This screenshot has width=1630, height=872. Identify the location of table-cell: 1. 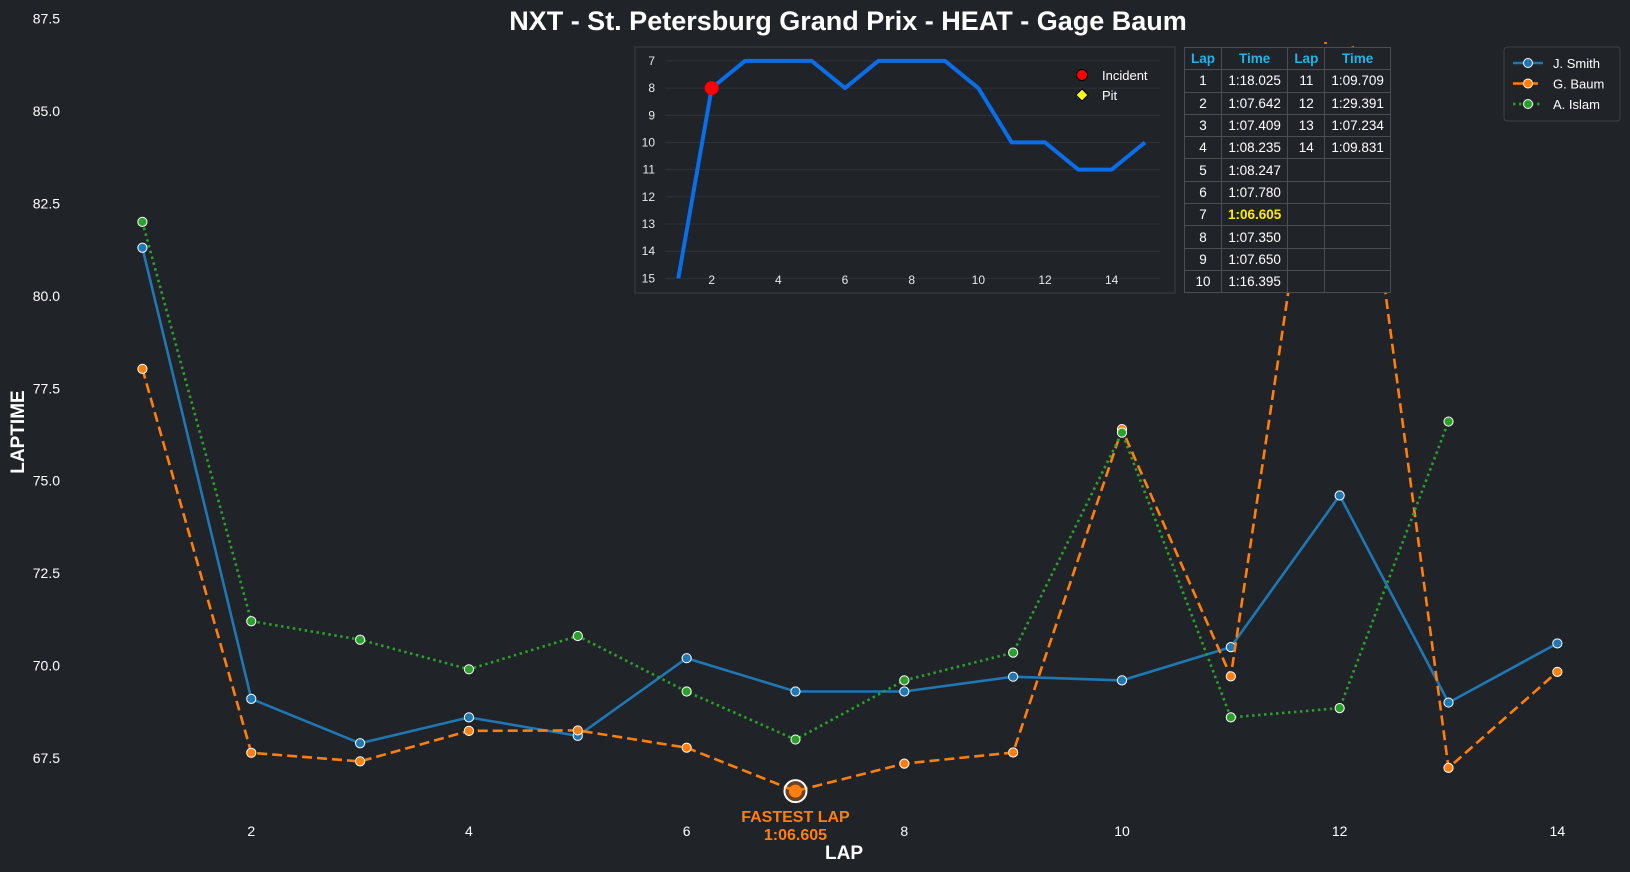
(1203, 81).